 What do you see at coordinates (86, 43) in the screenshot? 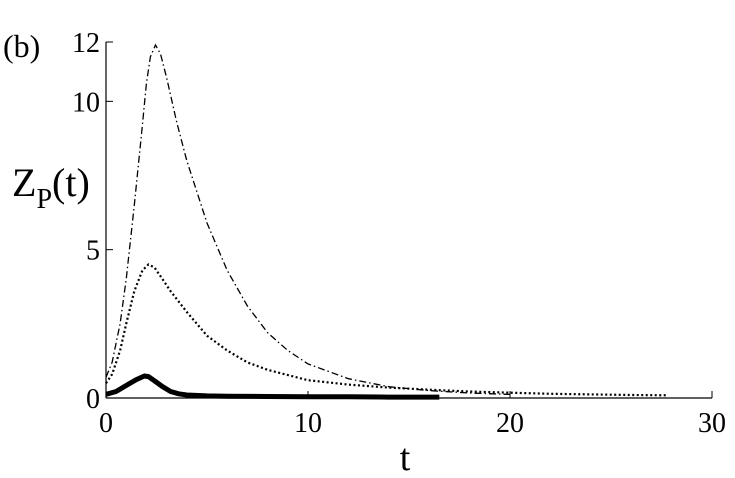
I see `y-tick-label: 12` at bounding box center [86, 43].